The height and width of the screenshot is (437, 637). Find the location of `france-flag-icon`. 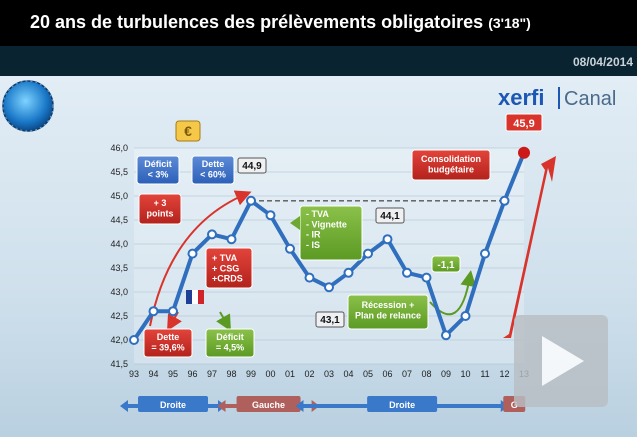

france-flag-icon is located at coordinates (195, 297).